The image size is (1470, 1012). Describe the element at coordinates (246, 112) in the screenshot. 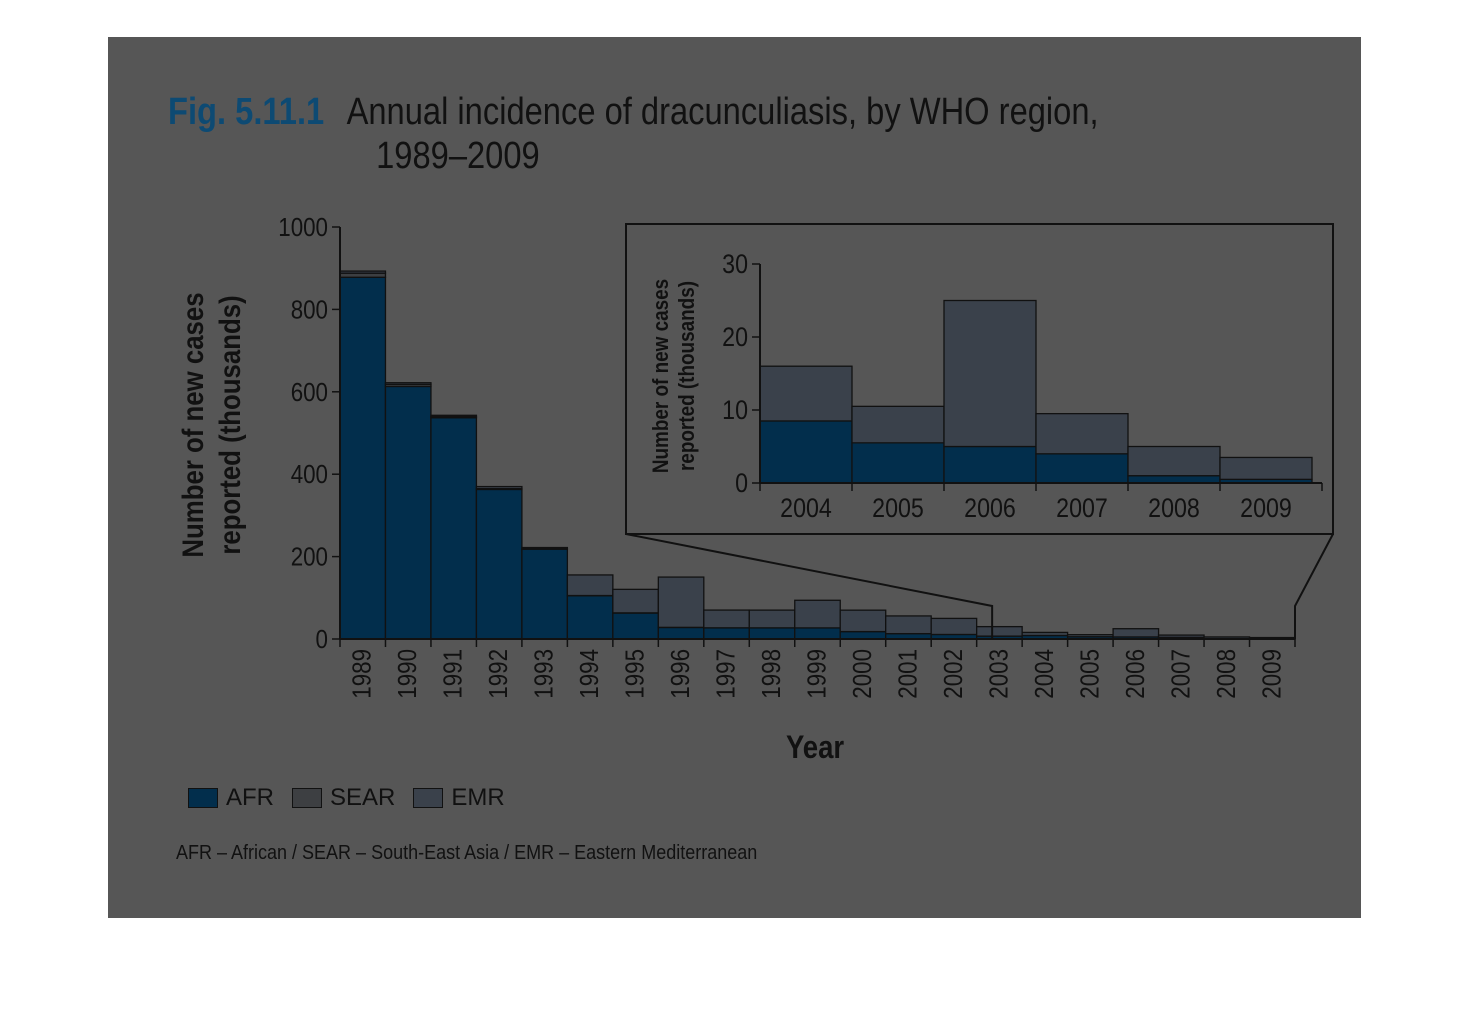

I see `figure-label: Fig. 5.11.1` at that location.